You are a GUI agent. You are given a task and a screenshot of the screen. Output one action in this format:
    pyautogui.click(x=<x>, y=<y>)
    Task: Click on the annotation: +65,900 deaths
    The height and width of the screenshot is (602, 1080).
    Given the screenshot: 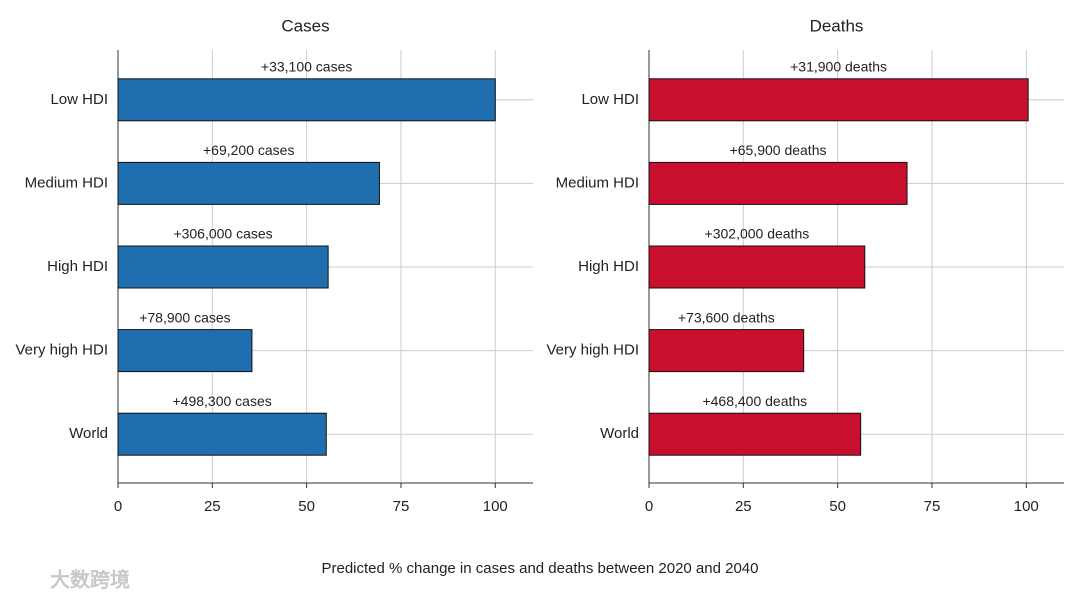 What is the action you would take?
    pyautogui.click(x=778, y=150)
    